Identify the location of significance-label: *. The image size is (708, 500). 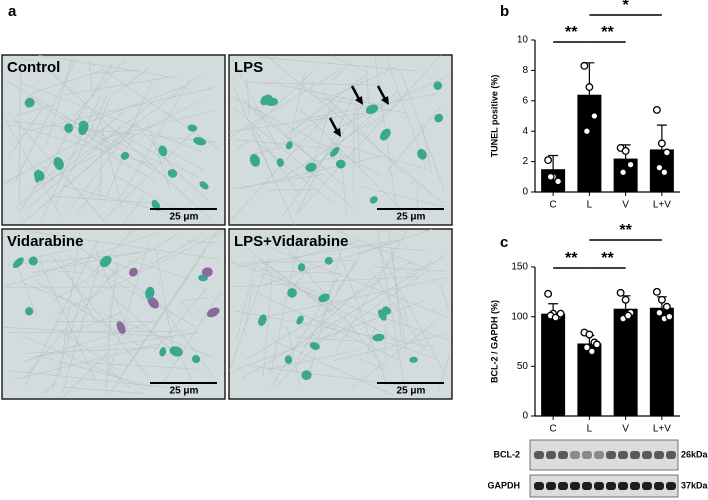
(626, 7).